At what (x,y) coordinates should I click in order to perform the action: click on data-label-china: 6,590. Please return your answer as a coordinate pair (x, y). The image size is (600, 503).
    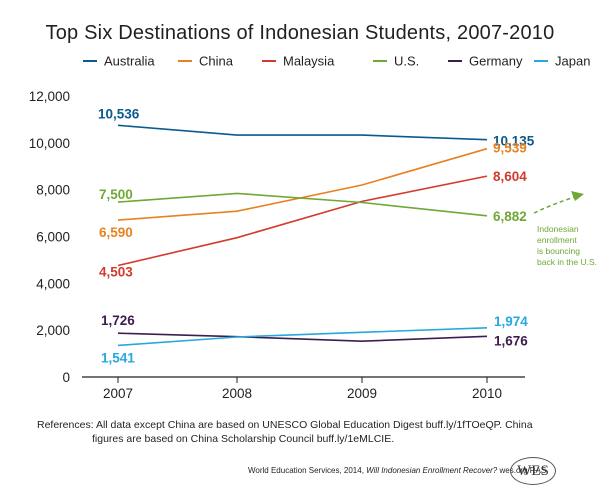
    Looking at the image, I should click on (116, 232).